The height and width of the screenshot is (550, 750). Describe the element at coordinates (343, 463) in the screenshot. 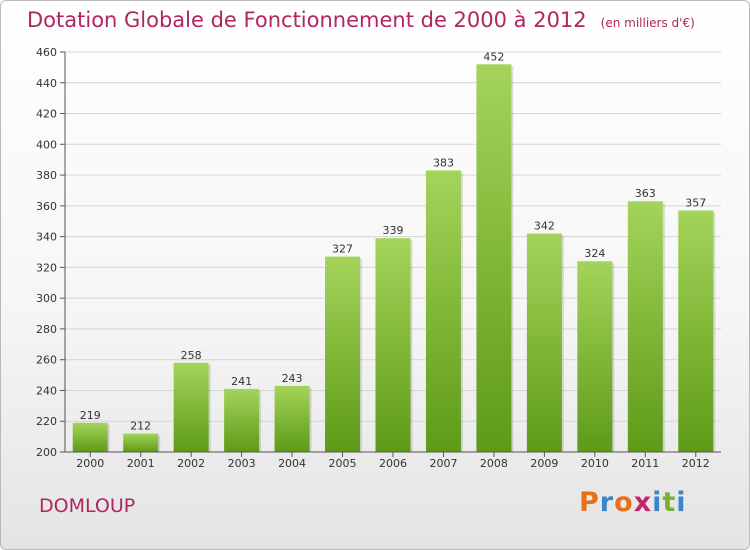

I see `x-tick-label: 2005` at that location.